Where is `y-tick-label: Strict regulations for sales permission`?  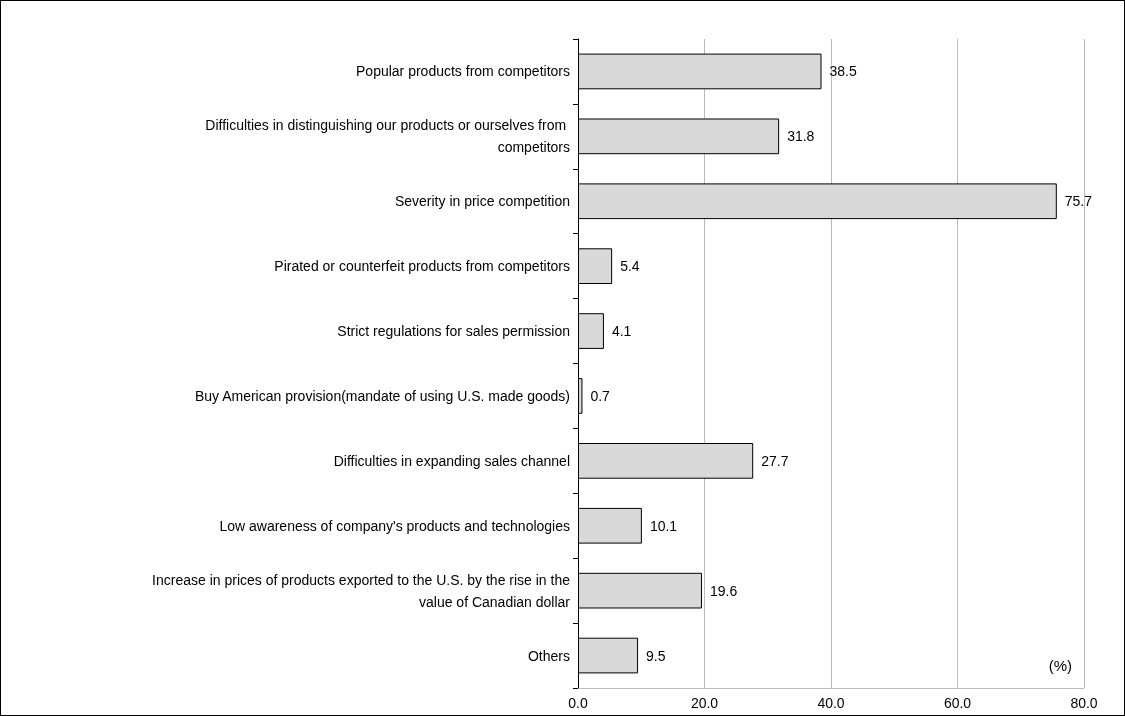 y-tick-label: Strict regulations for sales permission is located at coordinates (453, 331).